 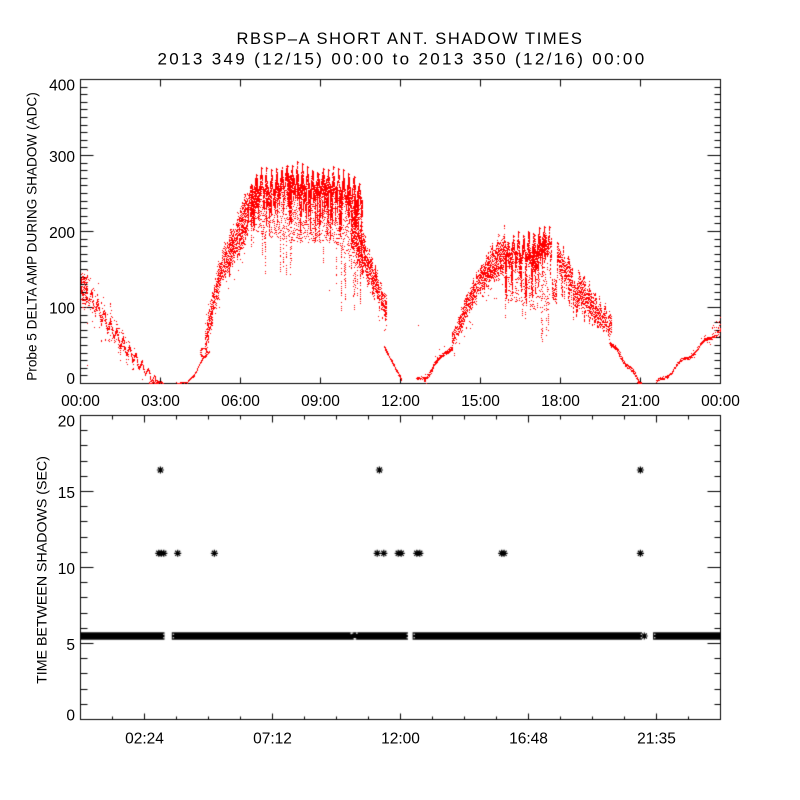 What do you see at coordinates (560, 401) in the screenshot?
I see `svg-text: 18:00` at bounding box center [560, 401].